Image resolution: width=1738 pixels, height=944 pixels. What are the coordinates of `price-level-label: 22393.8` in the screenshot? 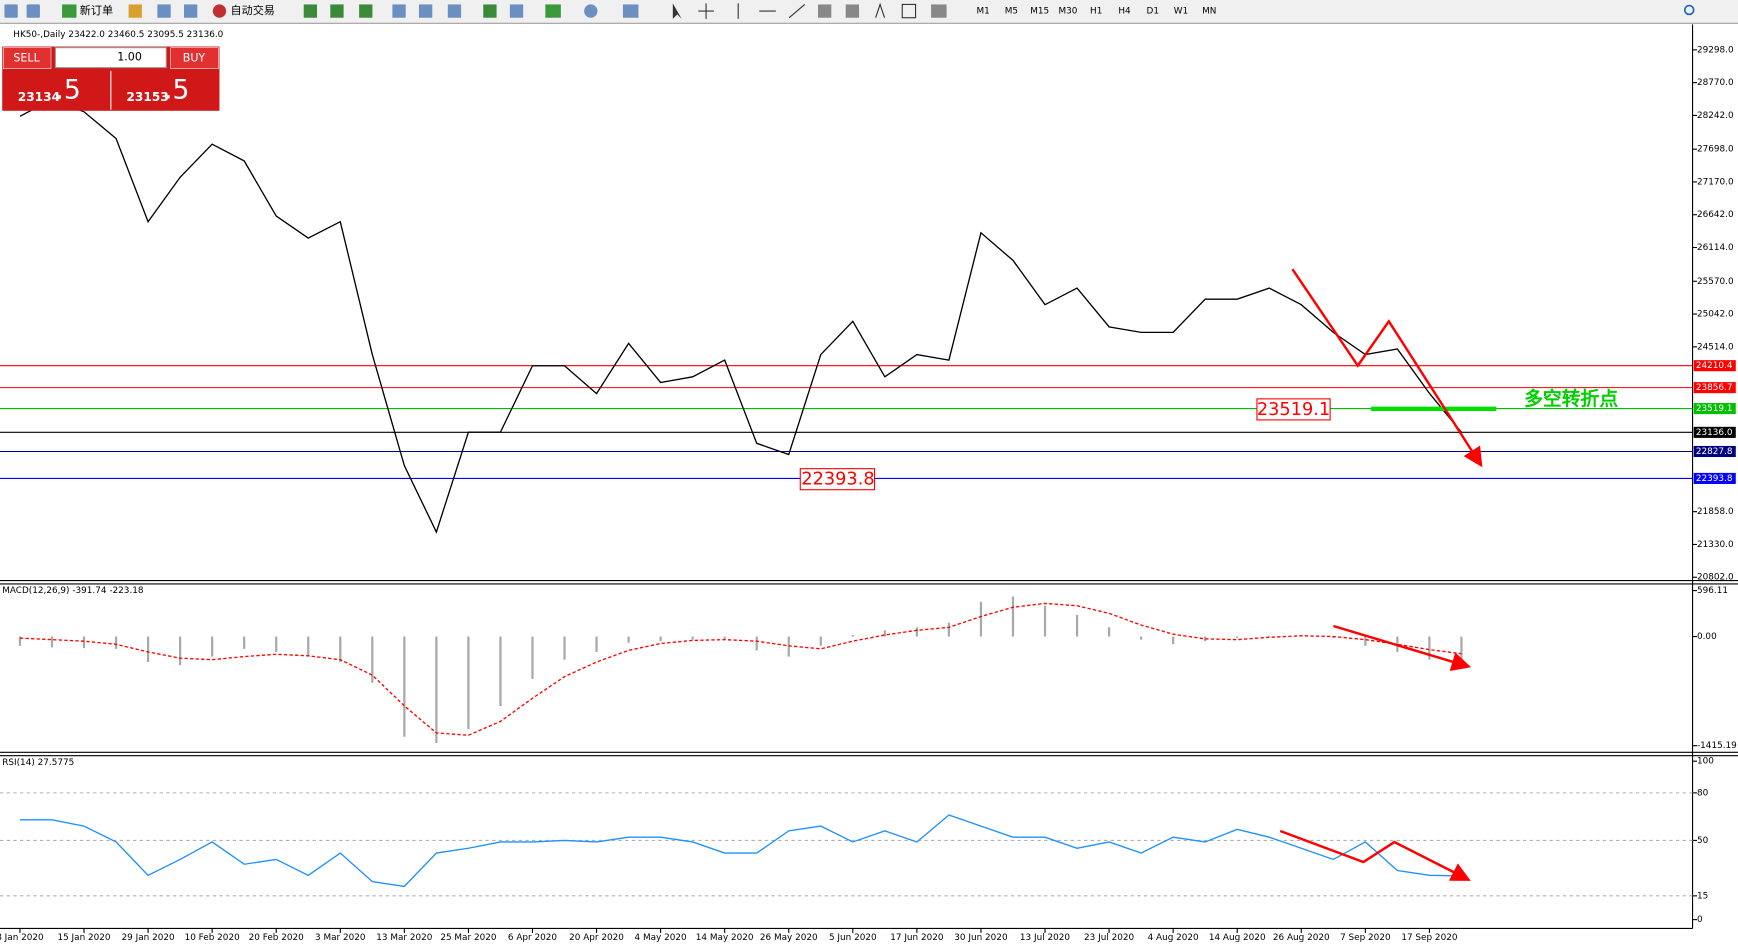 It's located at (1714, 479).